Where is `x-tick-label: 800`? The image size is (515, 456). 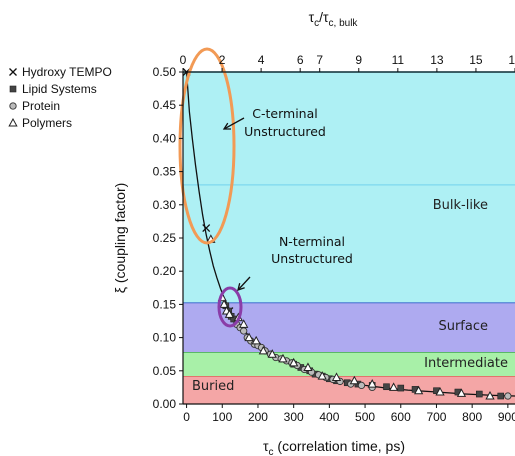
x-tick-label: 800 is located at coordinates (472, 417).